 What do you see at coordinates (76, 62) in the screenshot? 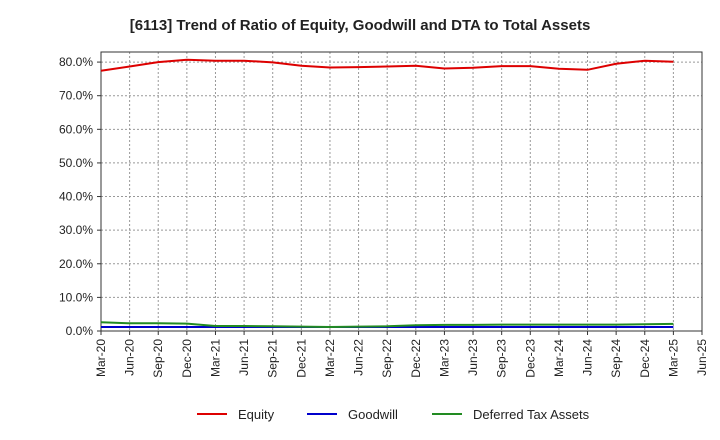
I see `y-tick-label: 80.0%` at bounding box center [76, 62].